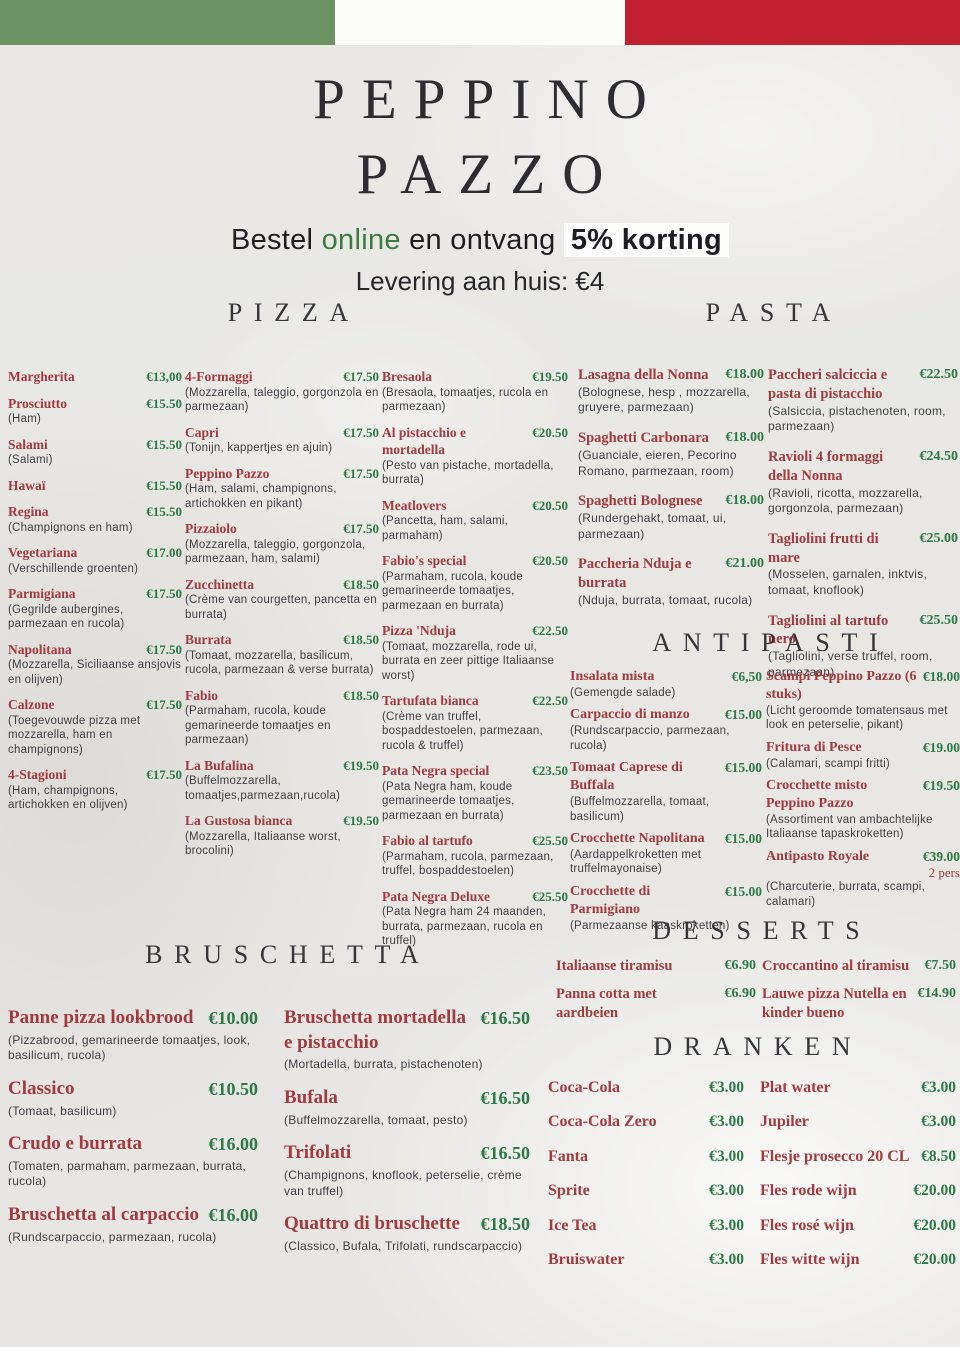 Image resolution: width=960 pixels, height=1347 pixels. I want to click on menu-item-description: (Pancetta, ham, salami, parmaham), so click(445, 528).